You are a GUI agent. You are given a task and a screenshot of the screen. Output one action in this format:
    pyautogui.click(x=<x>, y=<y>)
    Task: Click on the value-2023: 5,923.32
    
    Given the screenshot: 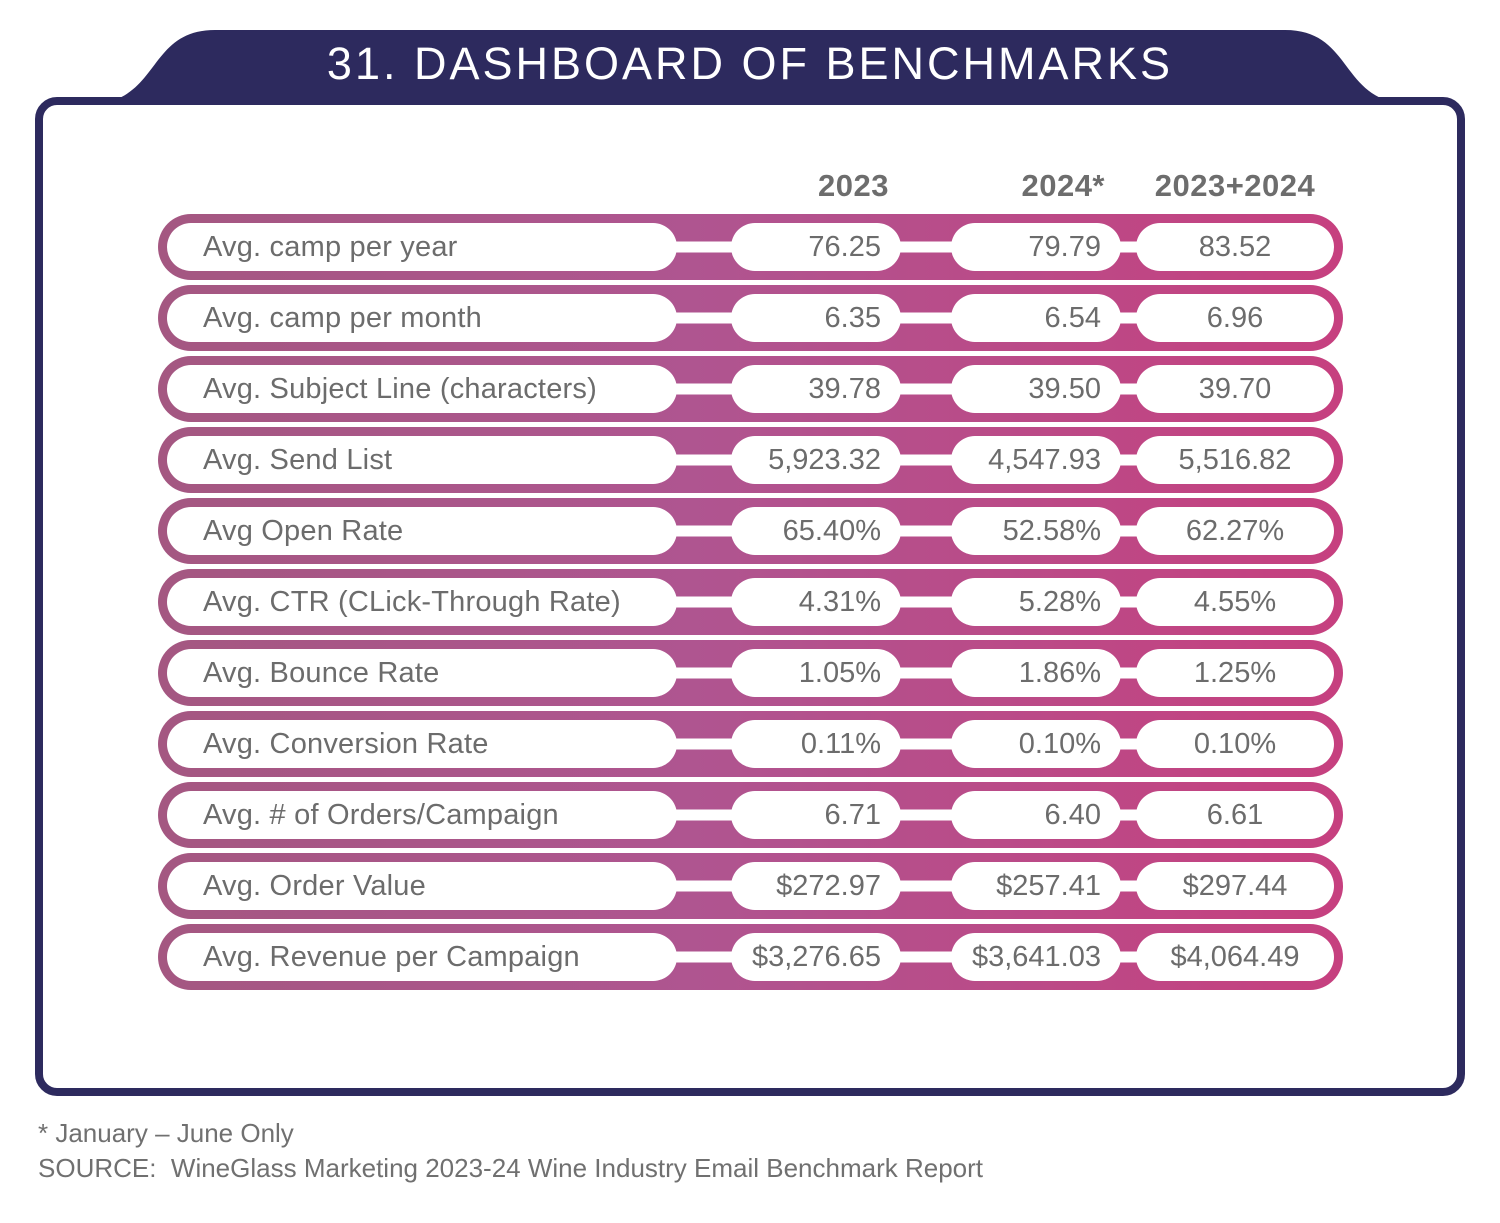 What is the action you would take?
    pyautogui.click(x=816, y=460)
    